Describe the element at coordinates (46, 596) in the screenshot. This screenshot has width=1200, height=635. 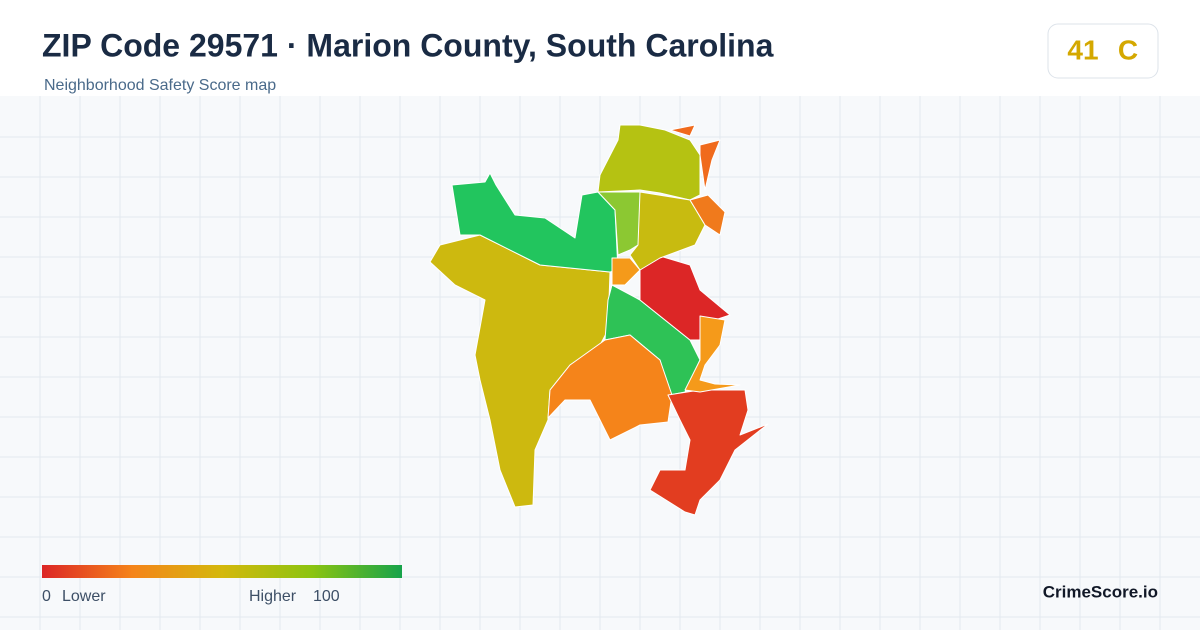
I see `legend-min: 0` at that location.